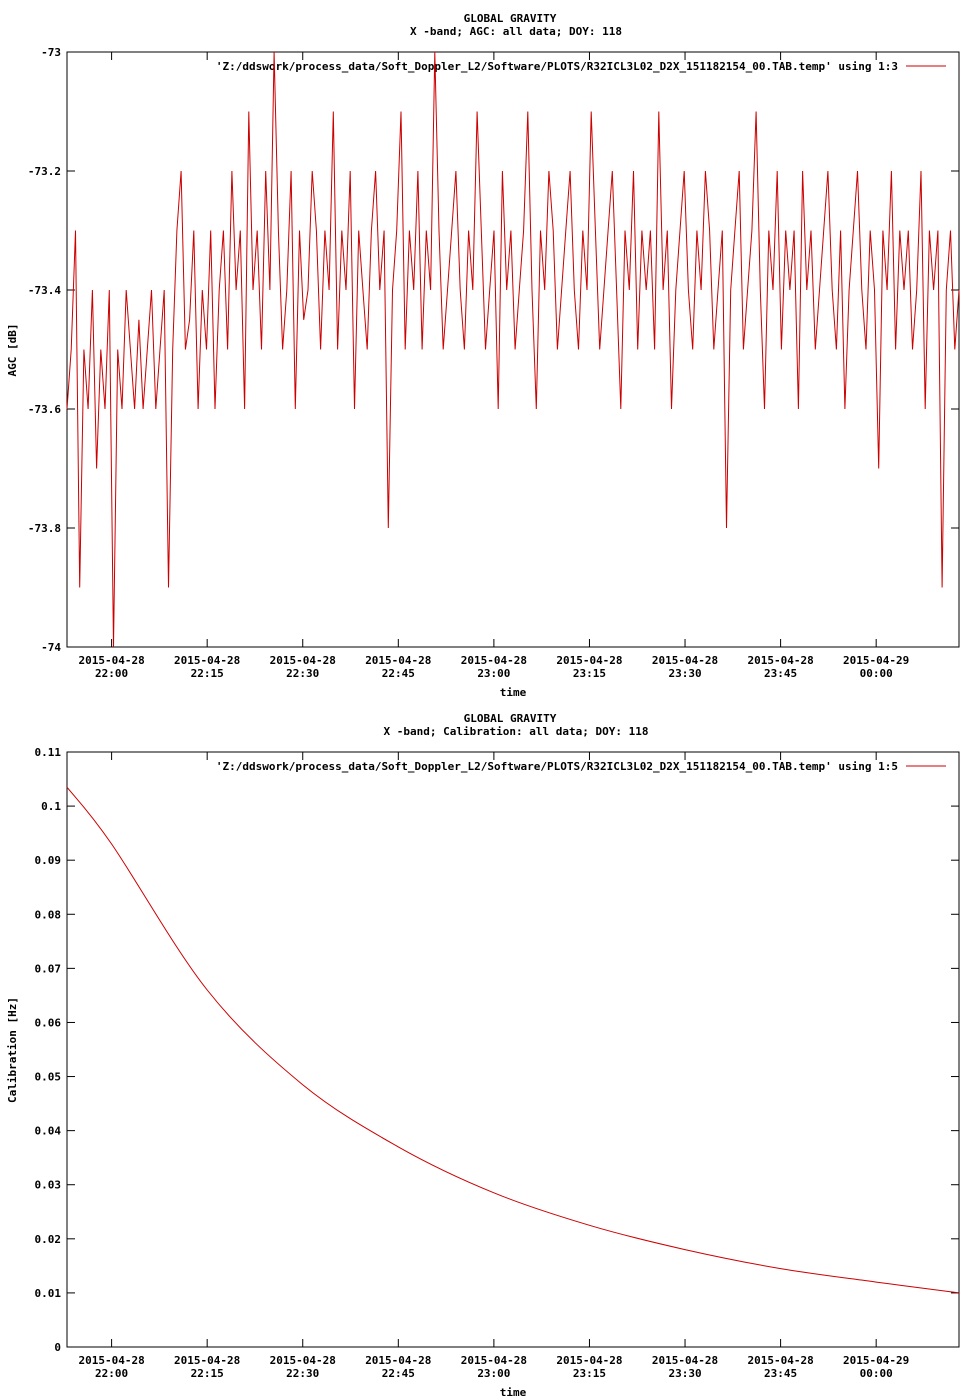 The width and height of the screenshot is (980, 1400). What do you see at coordinates (516, 31) in the screenshot?
I see `chart-subtitle: X -band; AGC: all data; DOY: 118` at bounding box center [516, 31].